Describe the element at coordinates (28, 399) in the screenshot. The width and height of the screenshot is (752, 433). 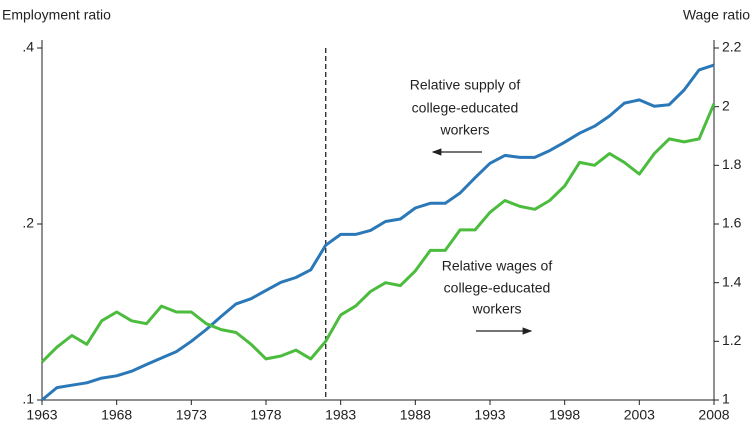
I see `y-tick-label: .1` at that location.